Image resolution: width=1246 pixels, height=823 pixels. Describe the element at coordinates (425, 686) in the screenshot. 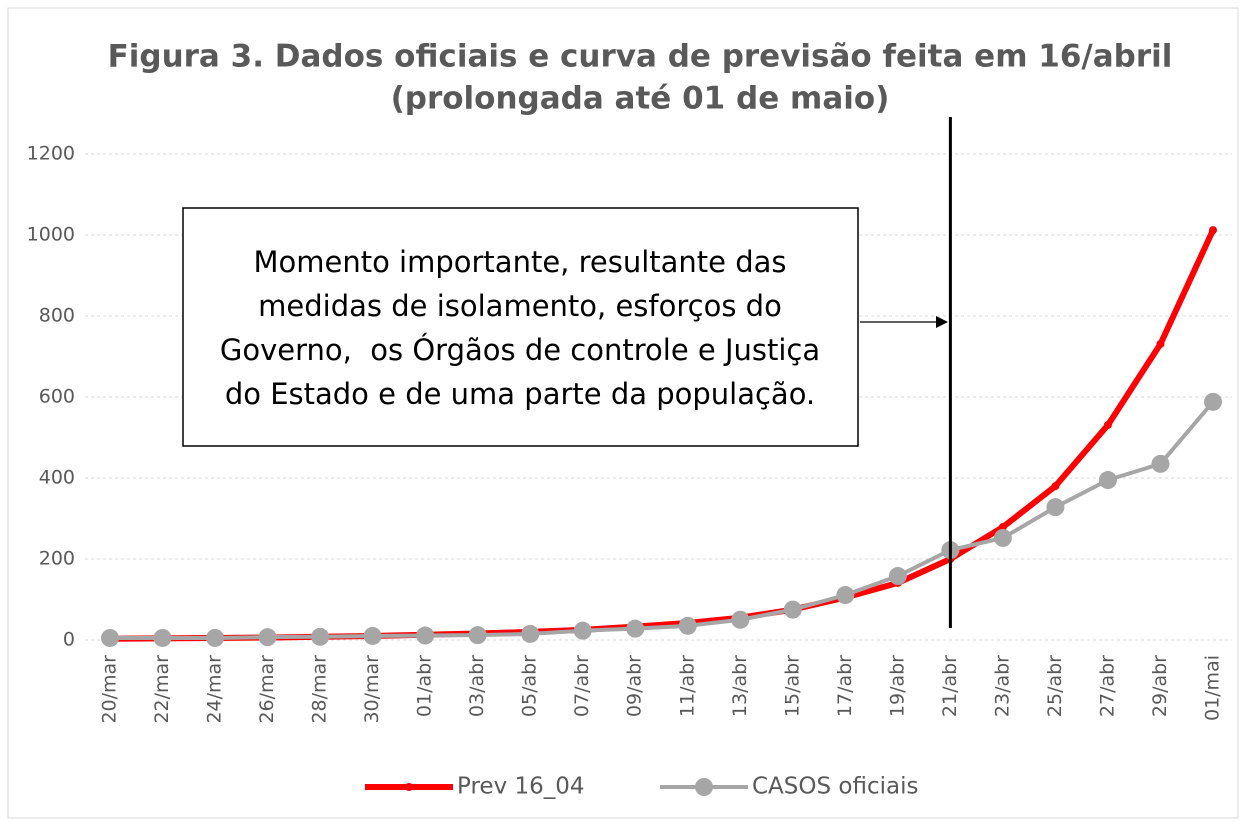

I see `x-tick-label: 01/abr` at that location.